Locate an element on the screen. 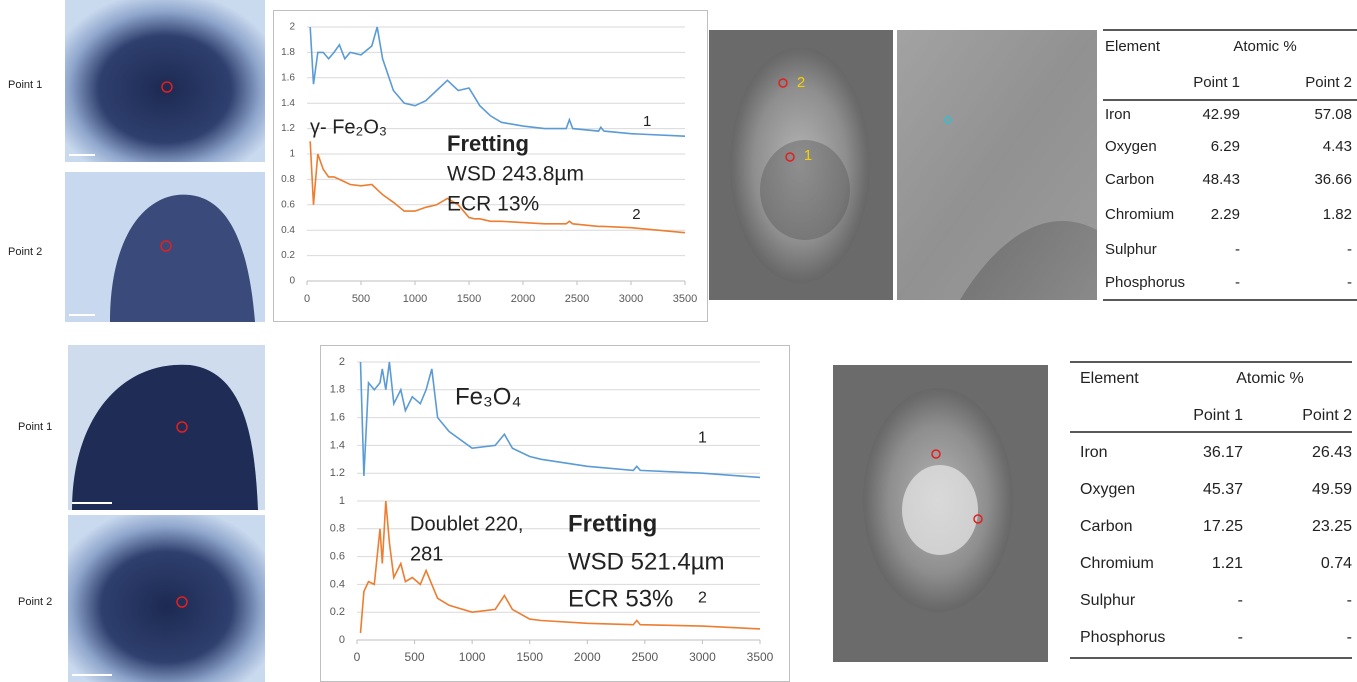 The width and height of the screenshot is (1357, 682). table-cell: 1.82 is located at coordinates (1337, 214).